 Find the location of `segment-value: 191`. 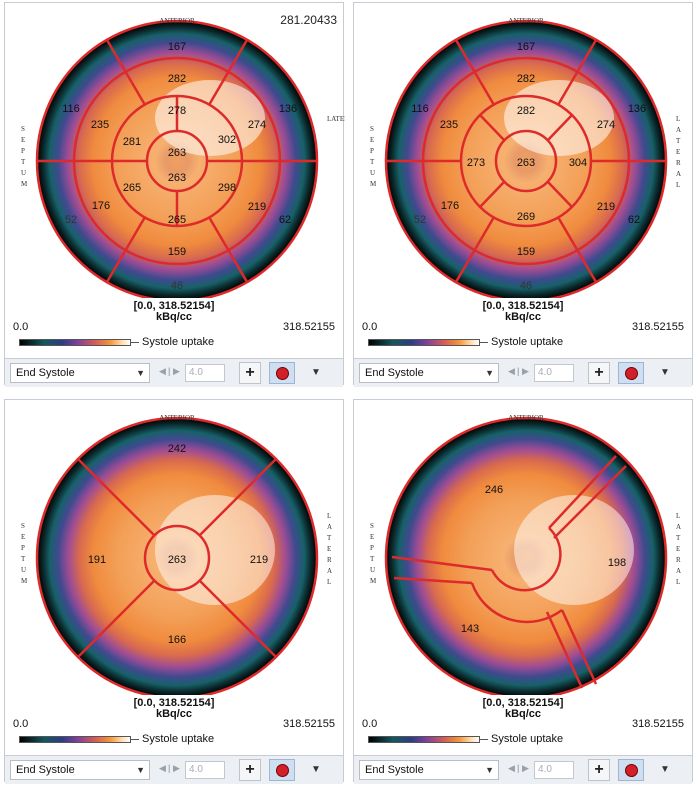

segment-value: 191 is located at coordinates (97, 560).